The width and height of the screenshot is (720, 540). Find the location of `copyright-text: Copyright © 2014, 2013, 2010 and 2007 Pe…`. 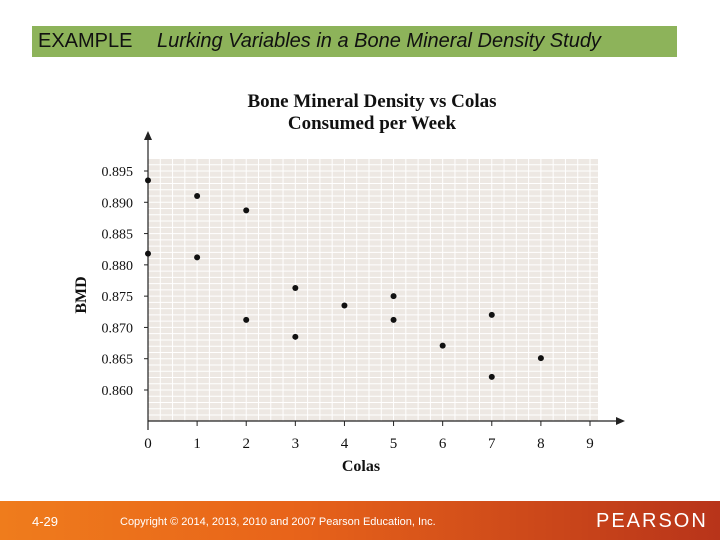

copyright-text: Copyright © 2014, 2013, 2010 and 2007 Pe… is located at coordinates (278, 522).